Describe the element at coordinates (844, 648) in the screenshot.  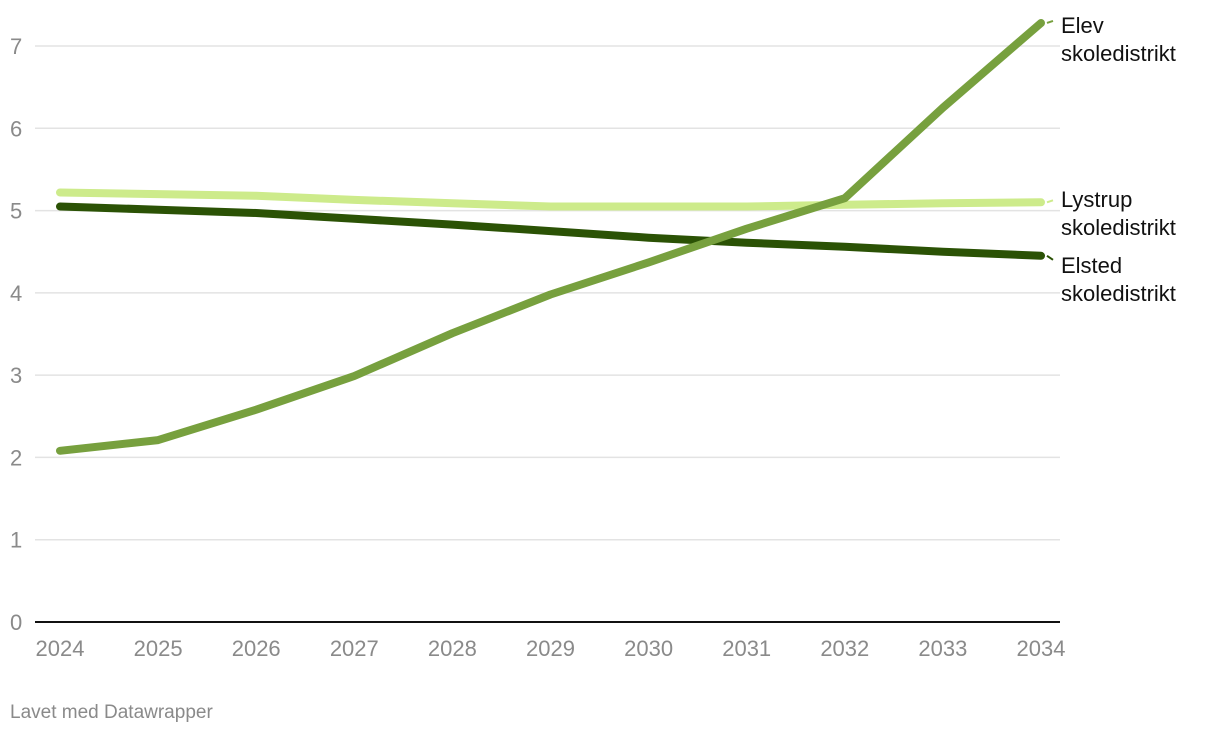
I see `x-tick-label-2032: 2032` at that location.